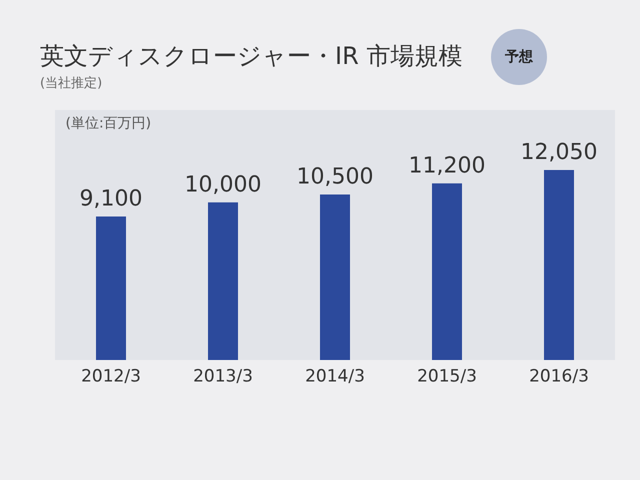  I want to click on x-tick-label: 2014/3, so click(335, 376).